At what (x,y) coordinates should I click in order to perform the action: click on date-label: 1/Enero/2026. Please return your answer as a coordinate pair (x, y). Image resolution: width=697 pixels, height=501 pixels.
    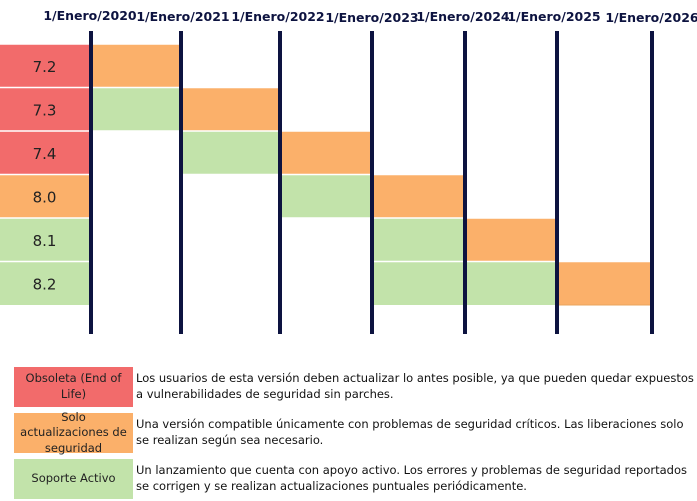
    Looking at the image, I should click on (651, 17).